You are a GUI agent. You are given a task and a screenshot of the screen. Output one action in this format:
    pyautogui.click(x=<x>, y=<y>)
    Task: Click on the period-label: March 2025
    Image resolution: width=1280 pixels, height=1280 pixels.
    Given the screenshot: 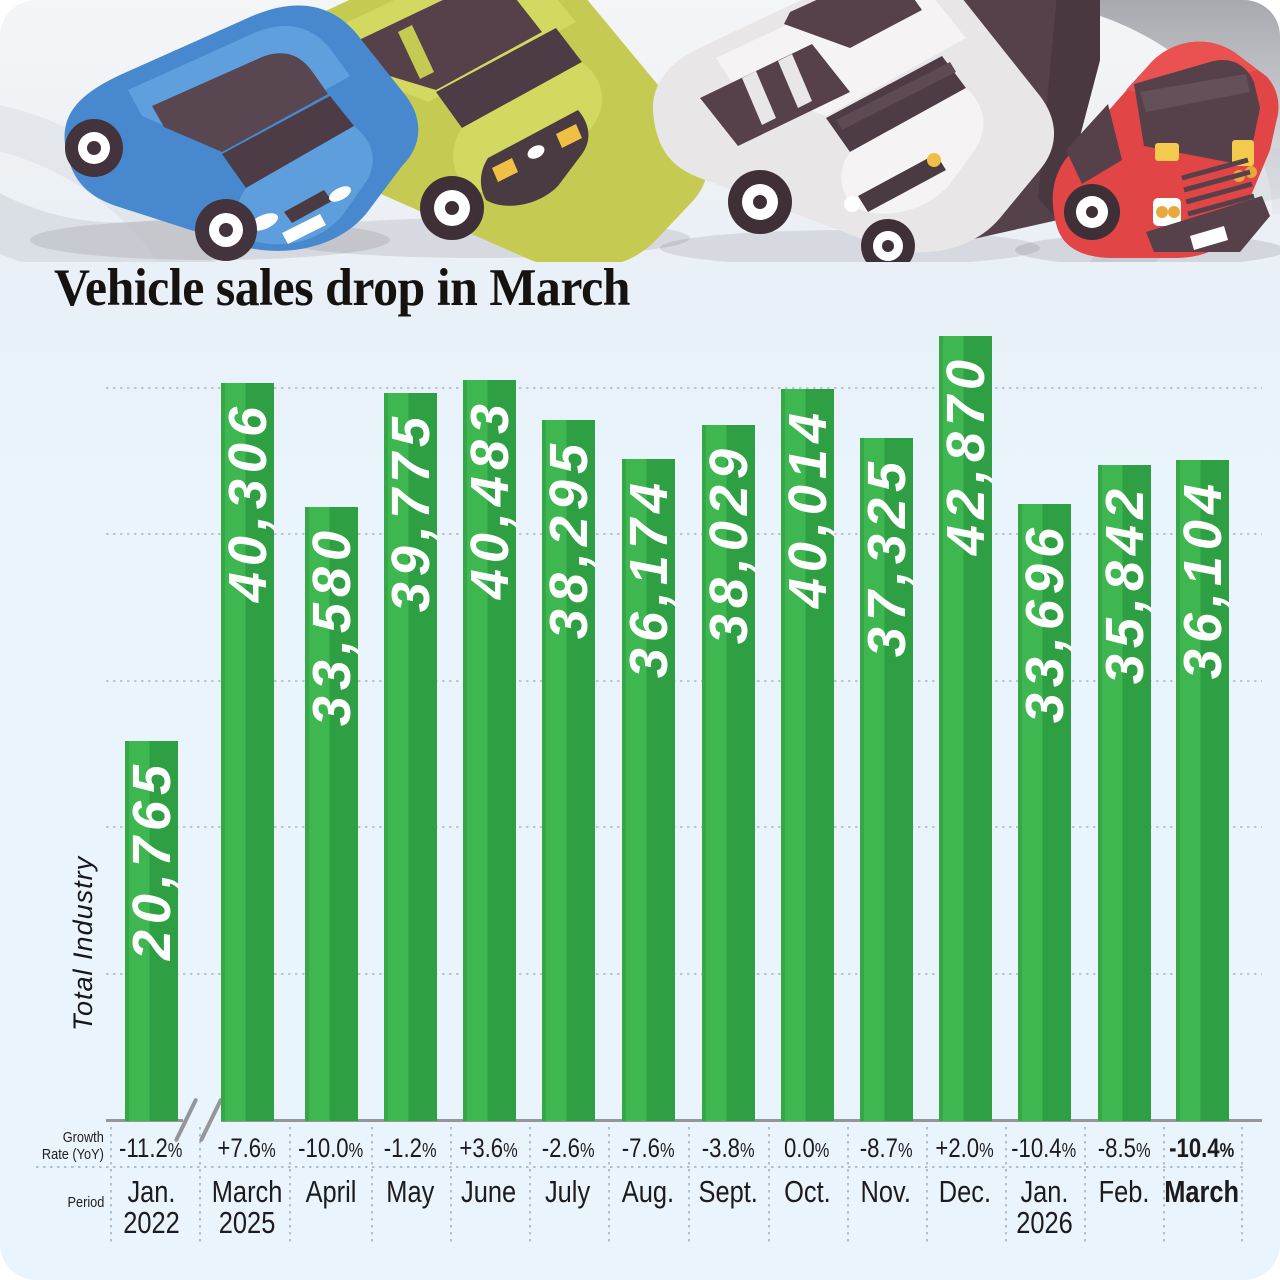 What is the action you would take?
    pyautogui.click(x=247, y=1207)
    